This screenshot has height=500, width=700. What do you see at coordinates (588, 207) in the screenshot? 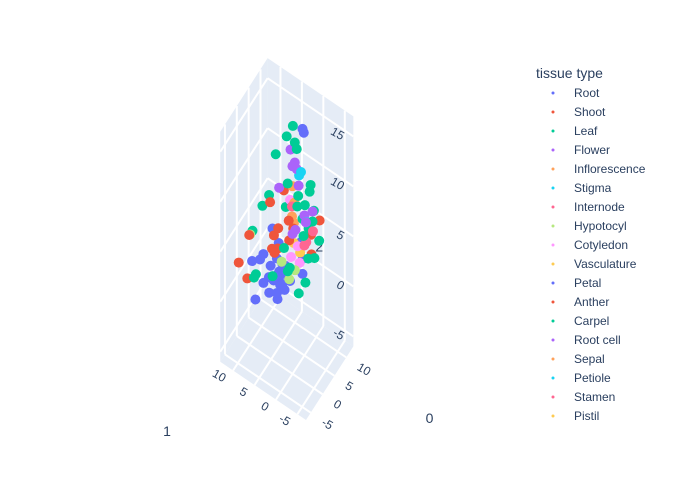
I see `legend-item: Internode` at bounding box center [588, 207].